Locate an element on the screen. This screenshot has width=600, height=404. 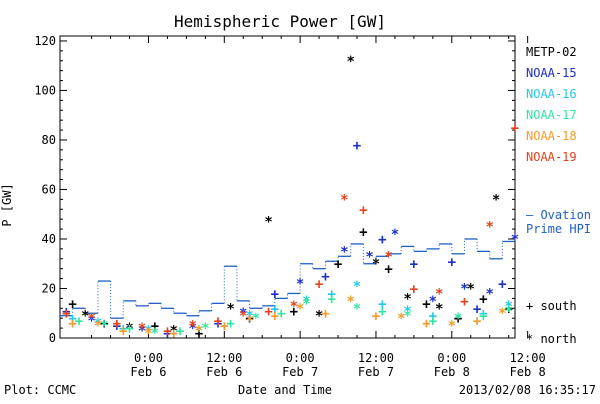
y-tick-label: 80 is located at coordinates (49, 140).